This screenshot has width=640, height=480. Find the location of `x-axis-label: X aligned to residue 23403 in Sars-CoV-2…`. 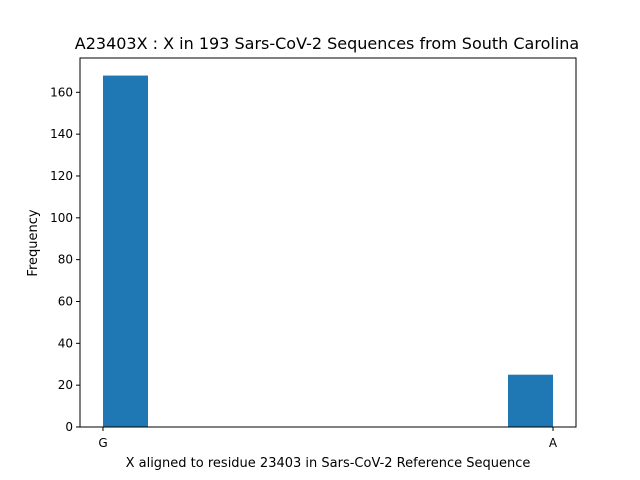

x-axis-label: X aligned to residue 23403 in Sars-CoV-2… is located at coordinates (328, 463).